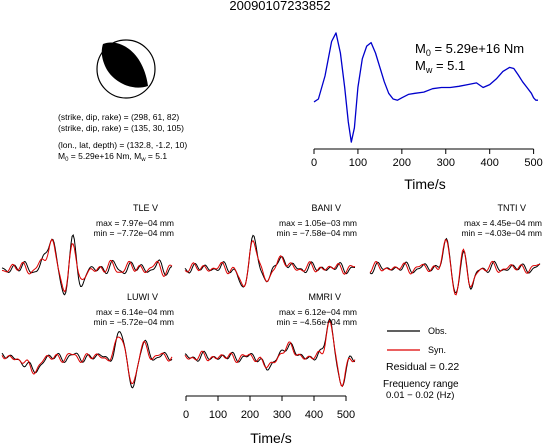  I want to click on frequency-title: Frequency range, so click(421, 384).